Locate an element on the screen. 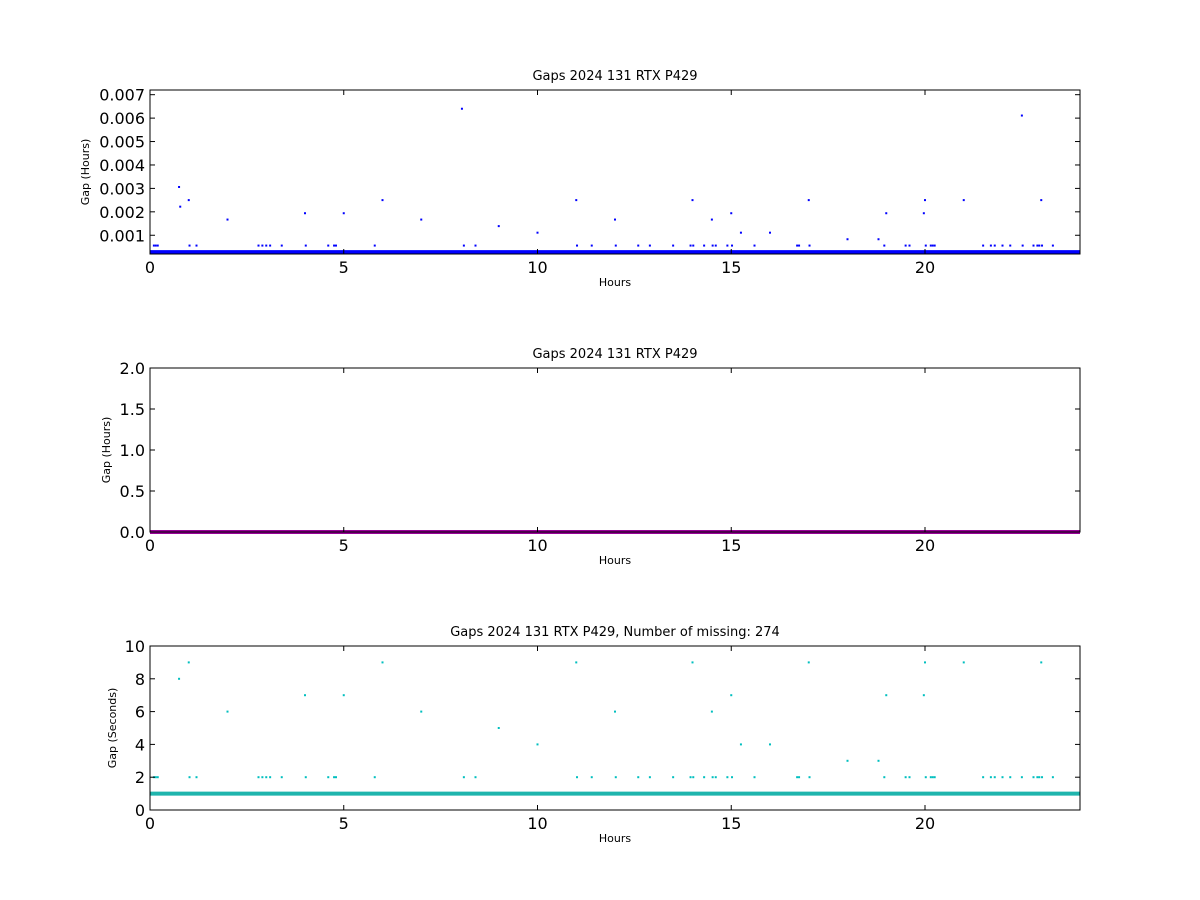 Image resolution: width=1200 pixels, height=900 pixels. panel-1-frame is located at coordinates (615, 172).